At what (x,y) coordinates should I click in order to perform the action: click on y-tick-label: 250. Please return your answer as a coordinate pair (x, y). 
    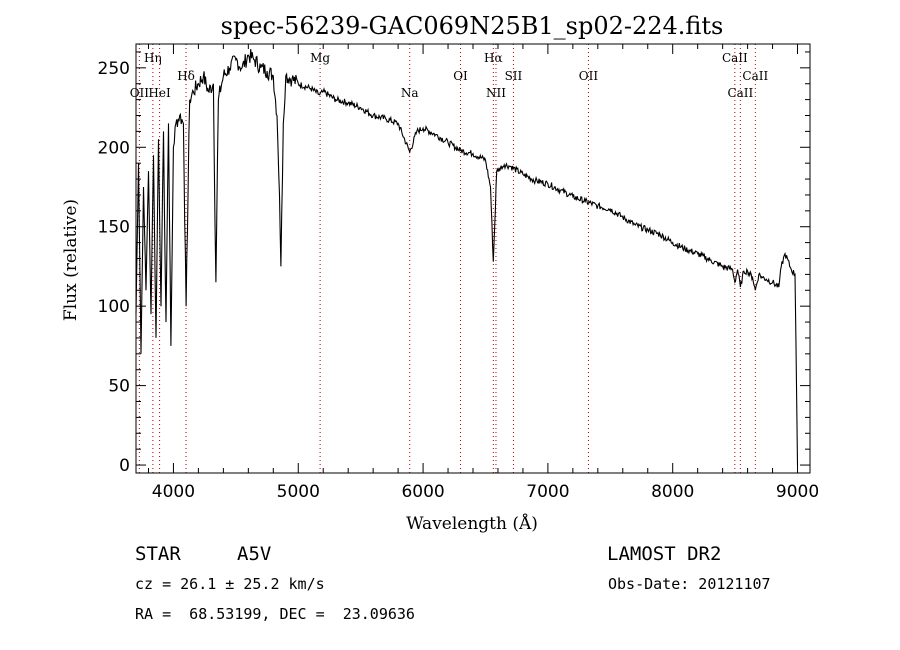
    Looking at the image, I should click on (114, 69).